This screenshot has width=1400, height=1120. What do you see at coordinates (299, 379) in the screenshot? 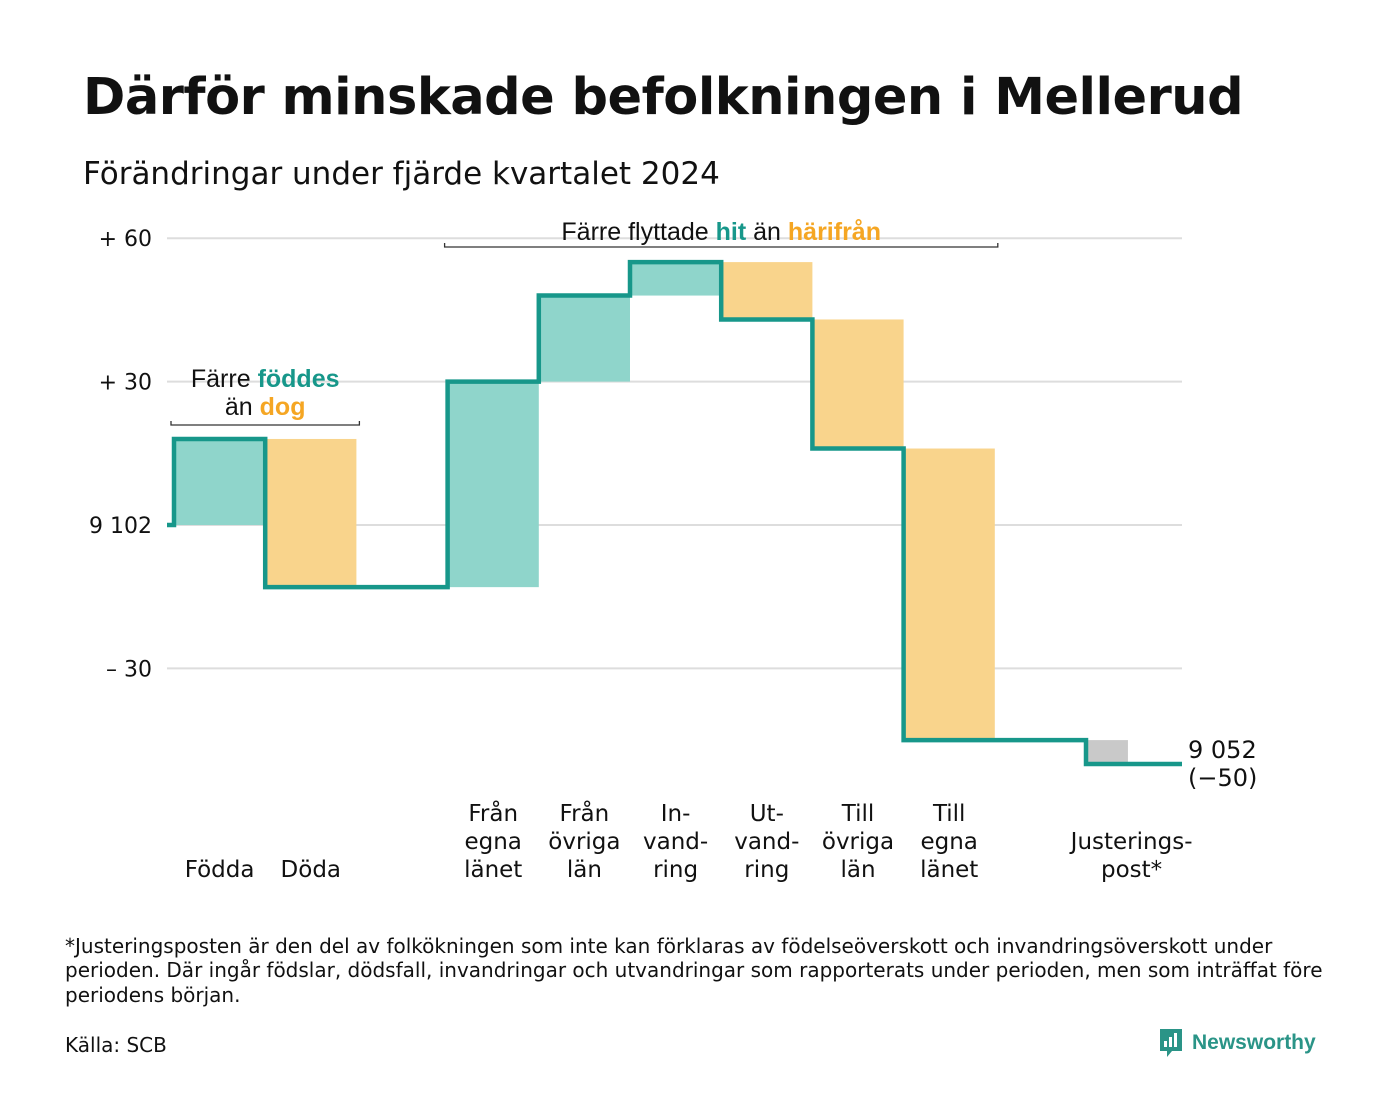
I see `annotation-segment: föddes` at bounding box center [299, 379].